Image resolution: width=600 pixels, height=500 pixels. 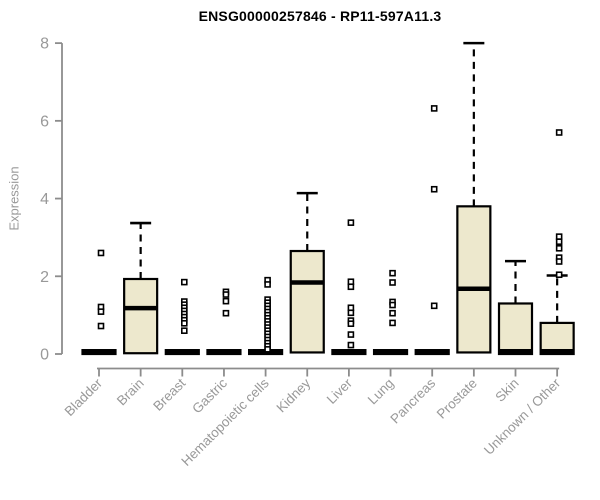 I want to click on x-category-label-lung: Lung, so click(x=381, y=392).